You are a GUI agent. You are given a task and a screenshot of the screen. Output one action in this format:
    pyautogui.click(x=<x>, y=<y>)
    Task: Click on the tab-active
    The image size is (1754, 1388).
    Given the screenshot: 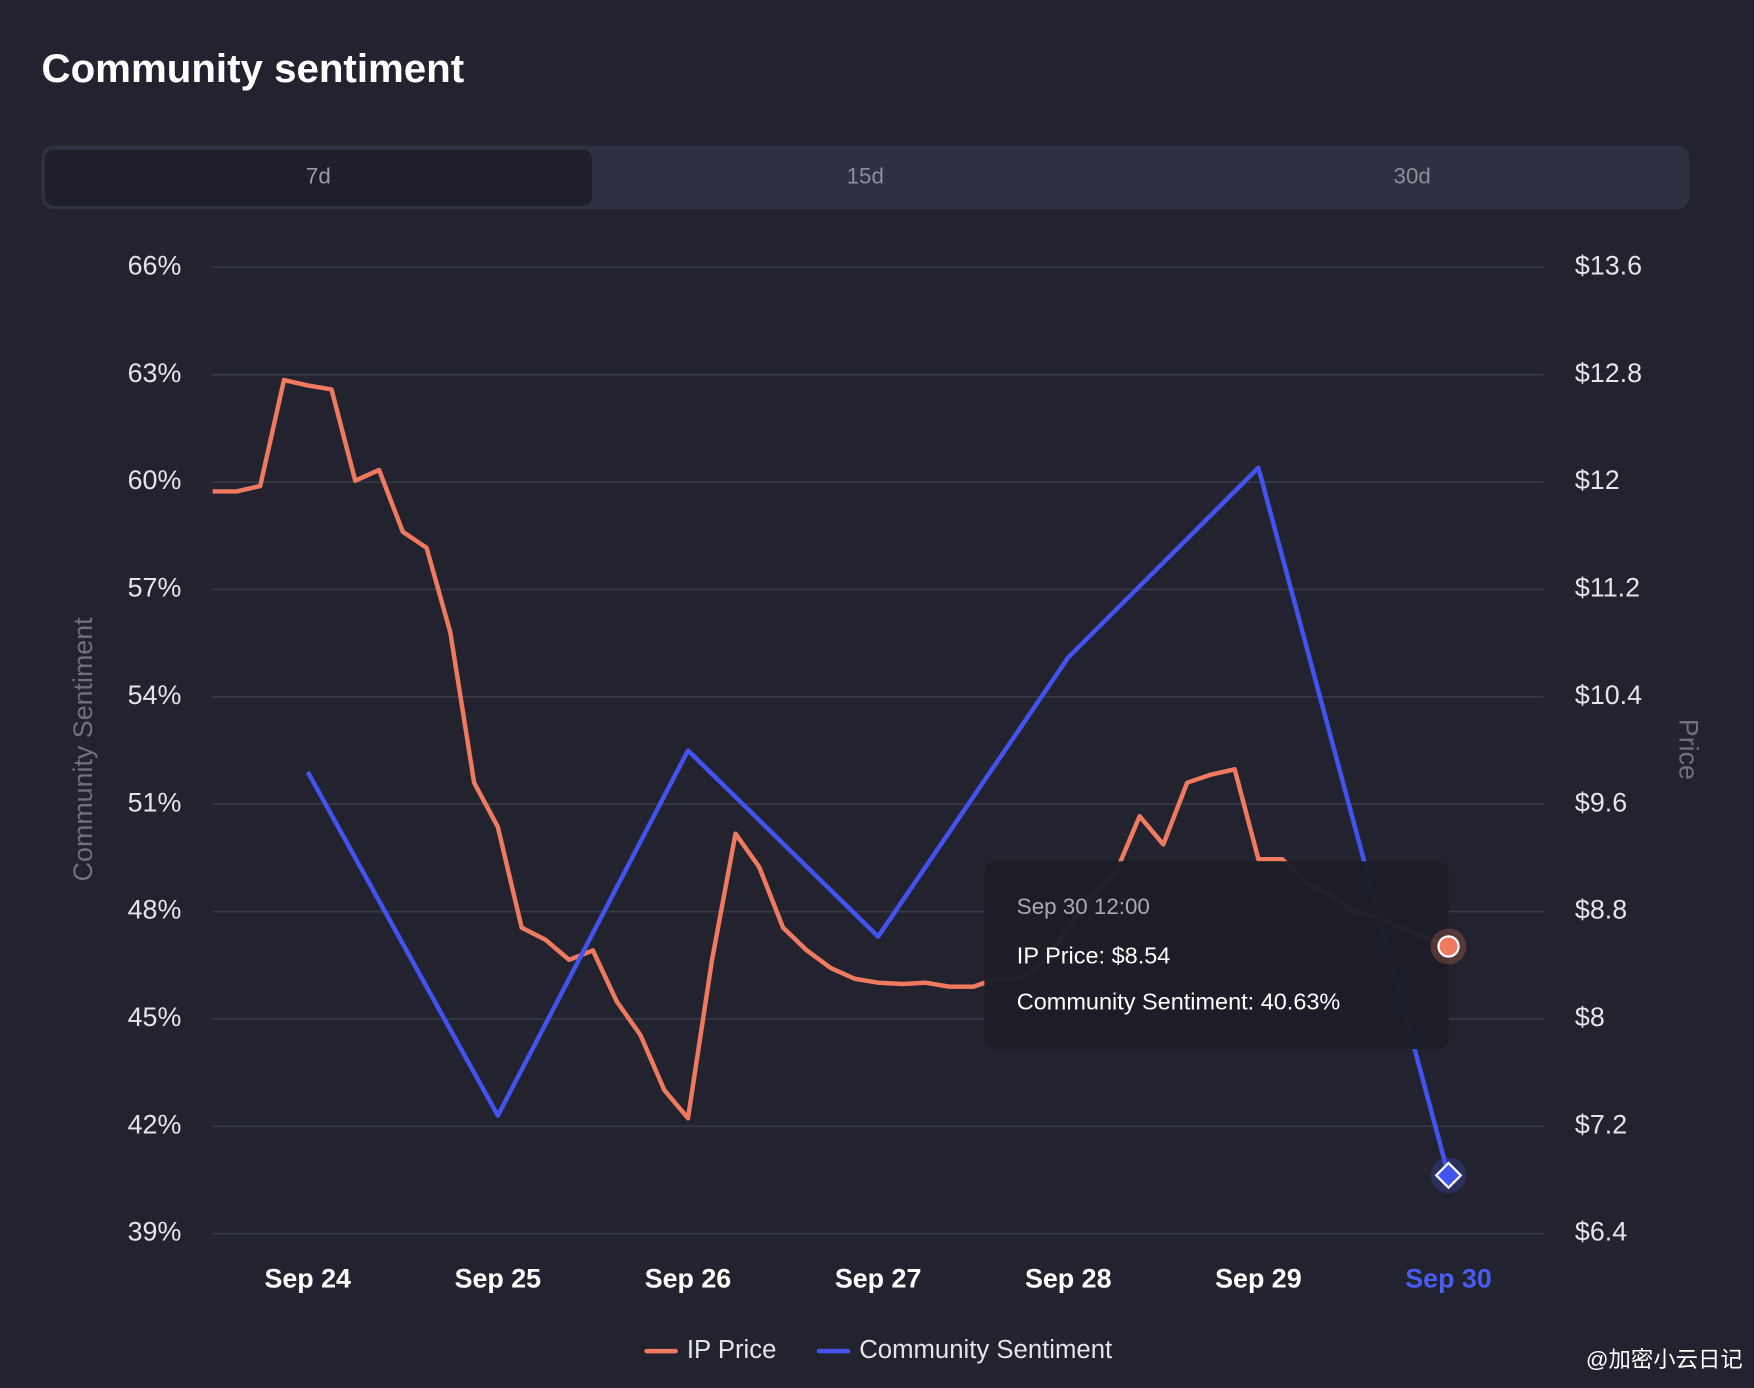 What is the action you would take?
    pyautogui.click(x=318, y=177)
    